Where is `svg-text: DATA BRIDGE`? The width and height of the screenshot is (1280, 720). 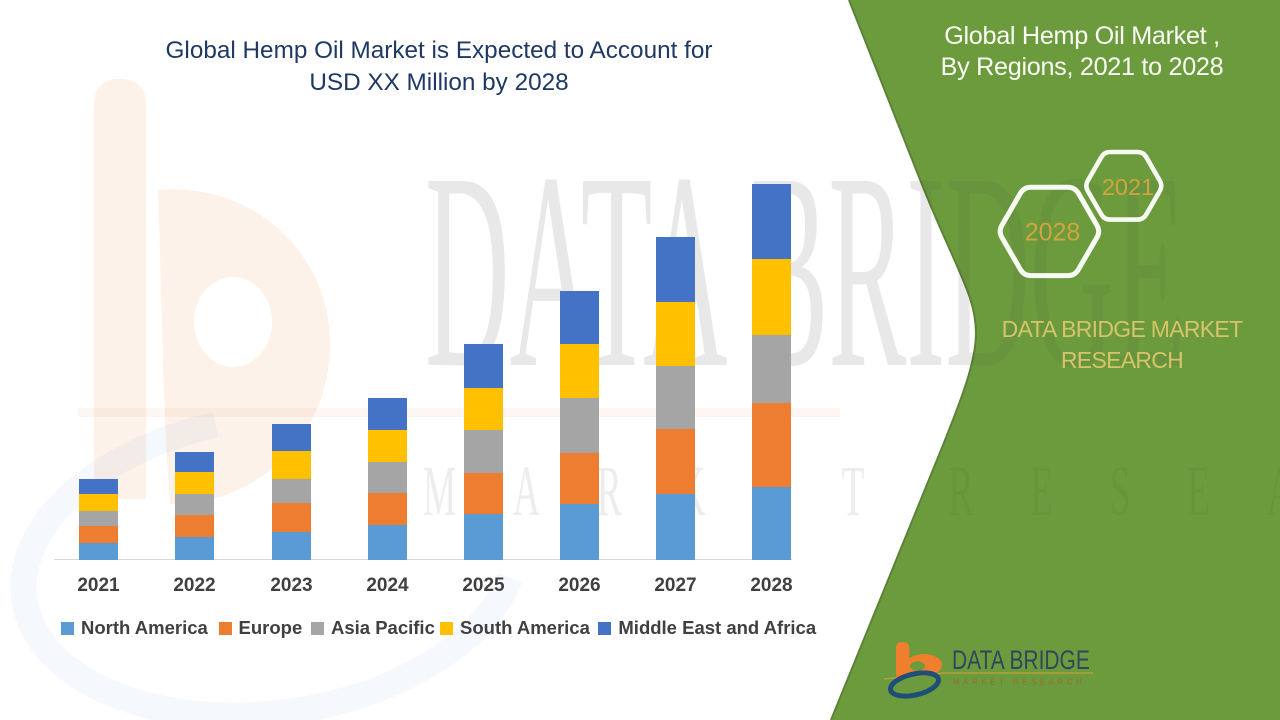 svg-text: DATA BRIDGE is located at coordinates (1021, 661).